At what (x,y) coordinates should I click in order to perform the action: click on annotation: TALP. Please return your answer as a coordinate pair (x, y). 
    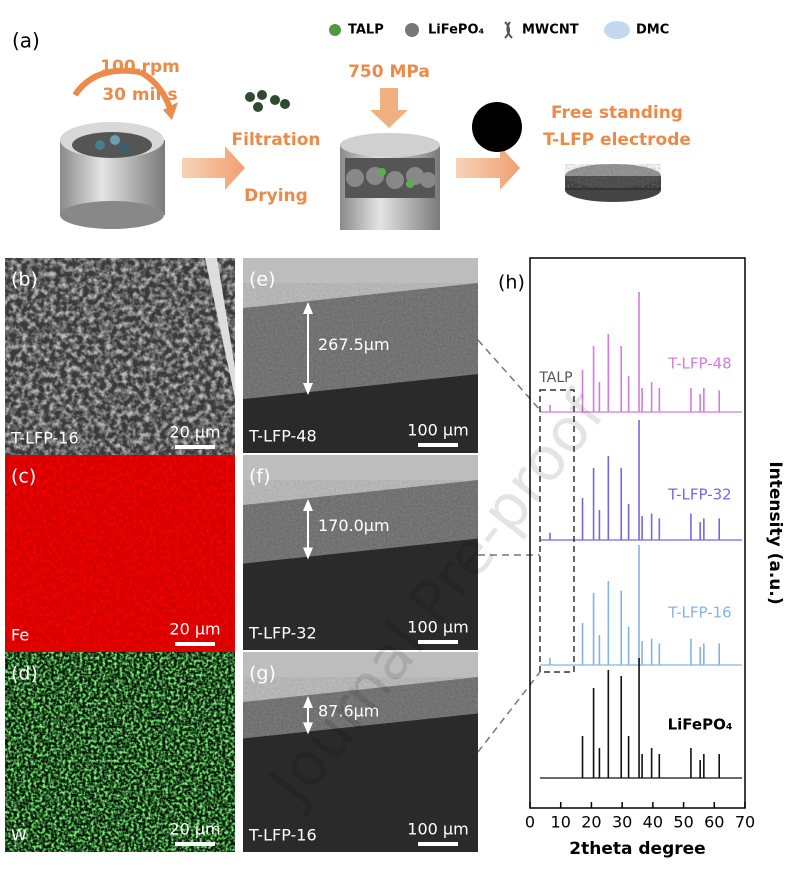
    Looking at the image, I should click on (555, 378).